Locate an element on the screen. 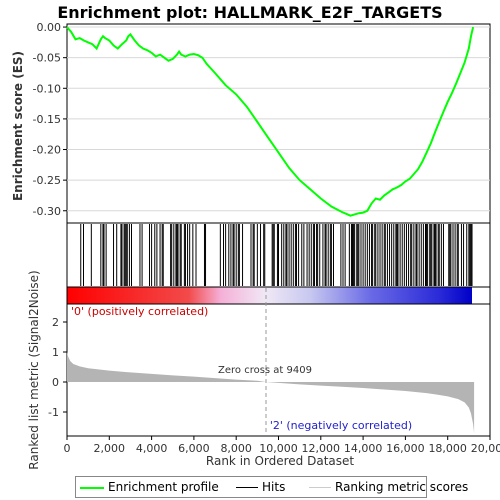 The image size is (500, 500). legend-item-hits: Hits is located at coordinates (260, 487).